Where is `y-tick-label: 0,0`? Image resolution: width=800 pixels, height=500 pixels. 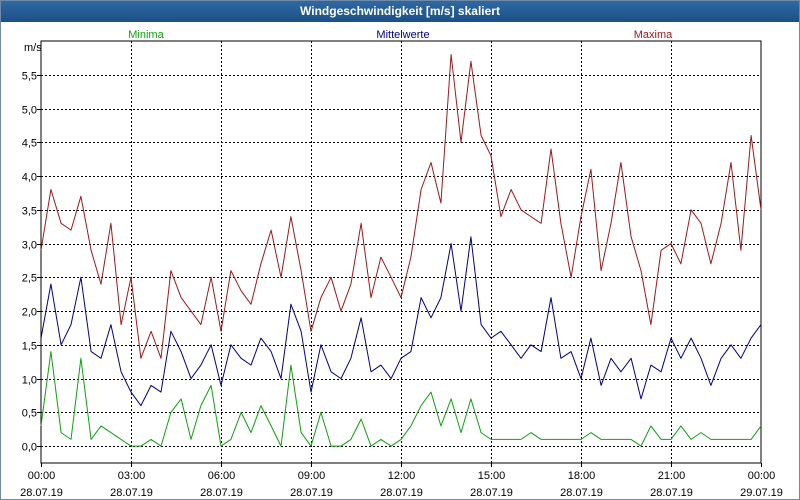
y-tick-label: 0,0 is located at coordinates (29, 448).